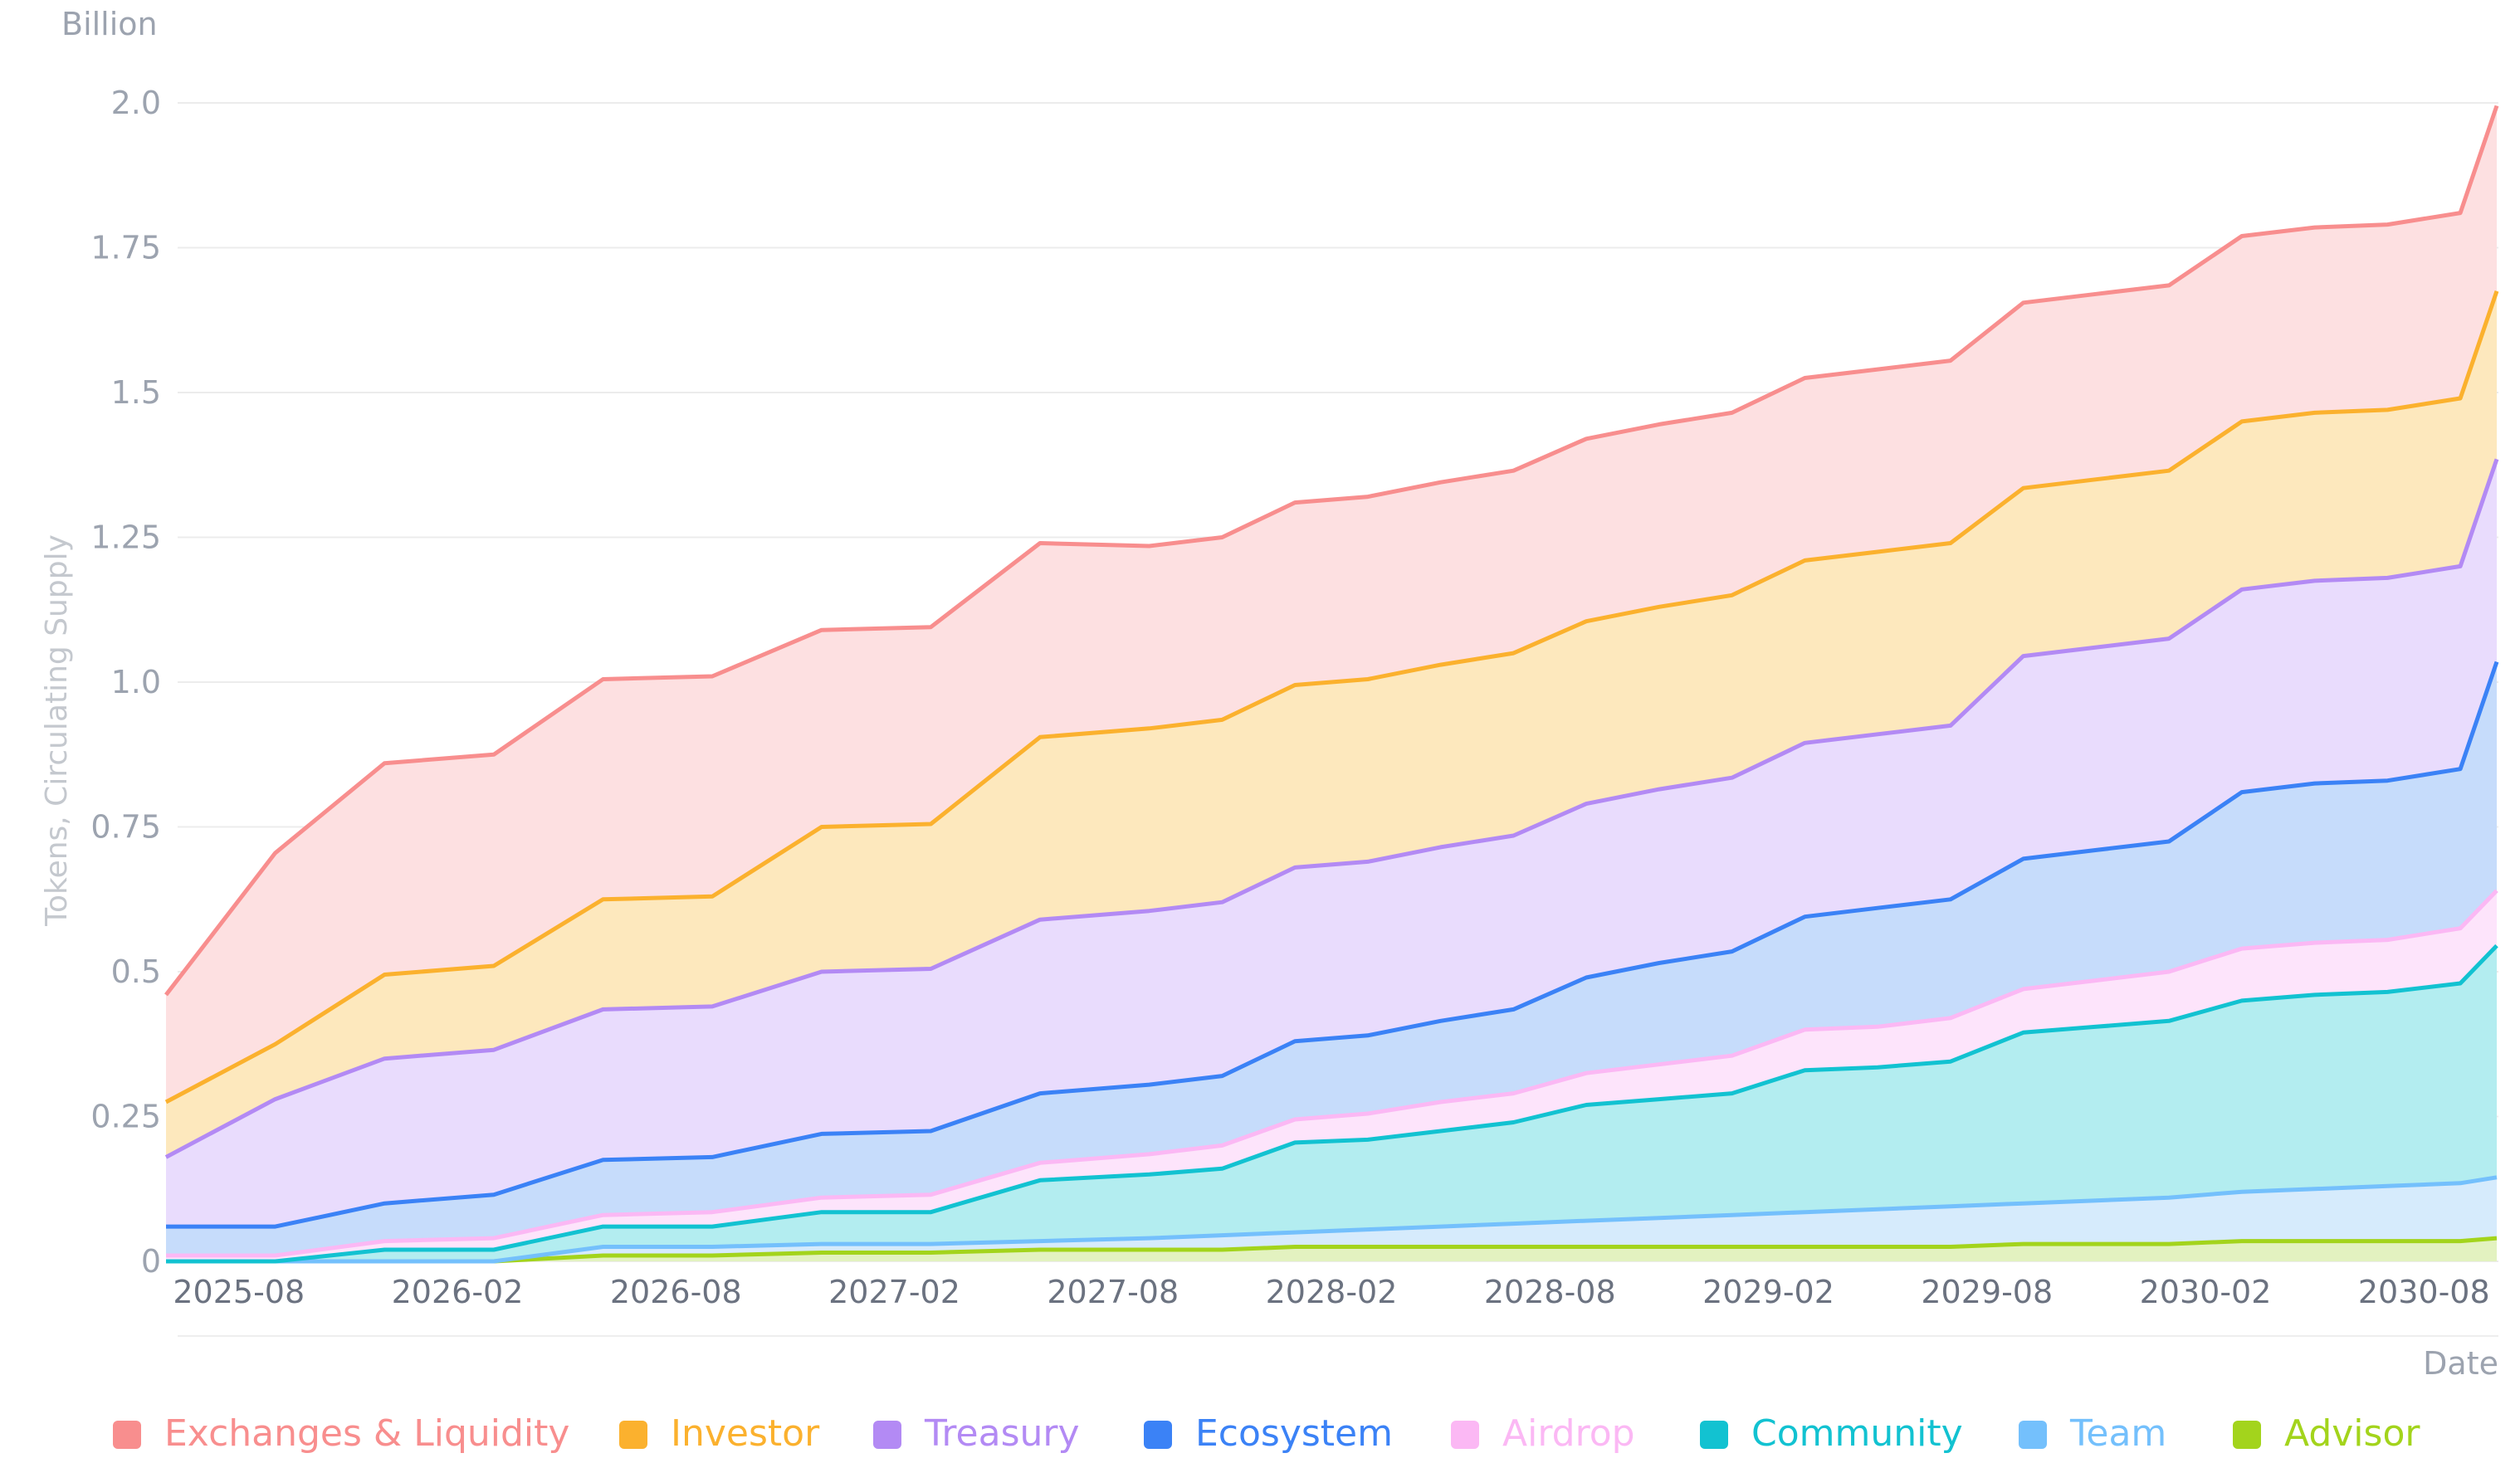  I want to click on x-tick-label: 2029-02, so click(1768, 1292).